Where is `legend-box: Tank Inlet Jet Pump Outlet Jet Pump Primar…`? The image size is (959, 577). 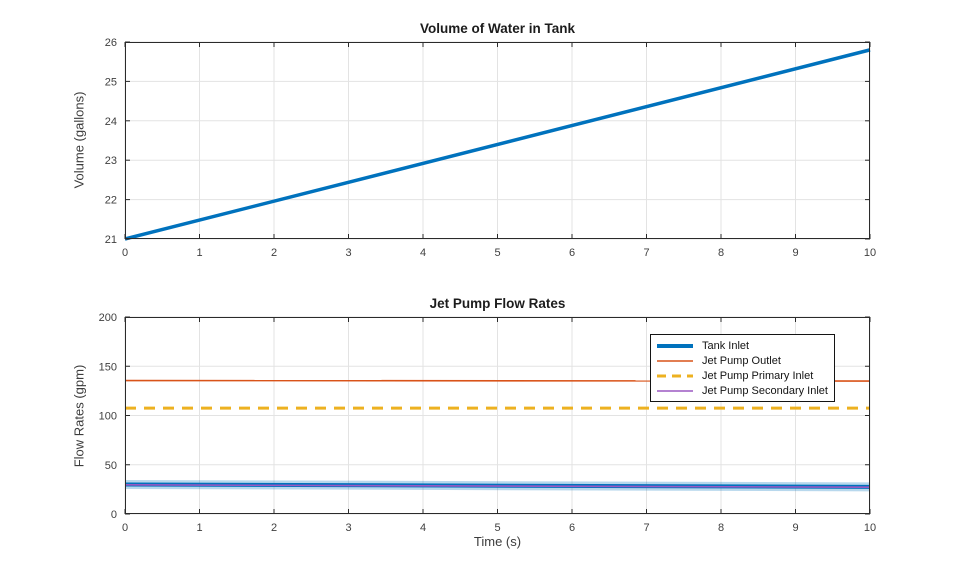
legend-box: Tank Inlet Jet Pump Outlet Jet Pump Primar… is located at coordinates (742, 368).